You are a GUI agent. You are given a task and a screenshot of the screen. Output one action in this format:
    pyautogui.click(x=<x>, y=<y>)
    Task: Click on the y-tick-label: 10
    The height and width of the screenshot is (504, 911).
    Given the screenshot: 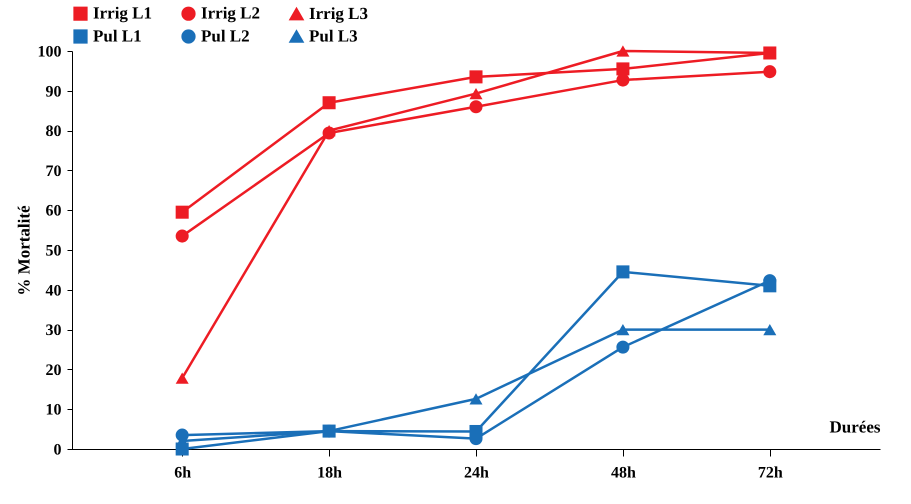 What is the action you would take?
    pyautogui.click(x=54, y=410)
    